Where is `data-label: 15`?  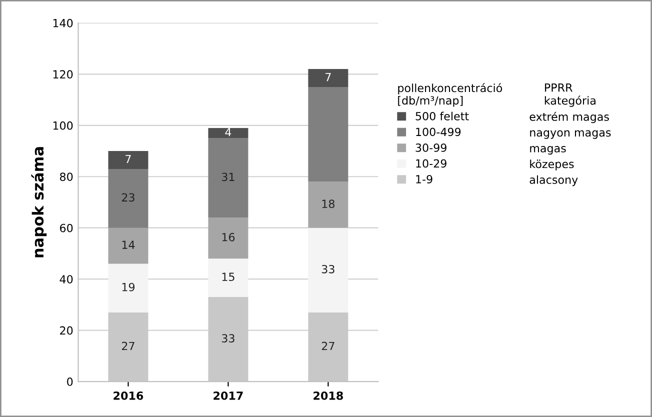
data-label: 15 is located at coordinates (228, 277).